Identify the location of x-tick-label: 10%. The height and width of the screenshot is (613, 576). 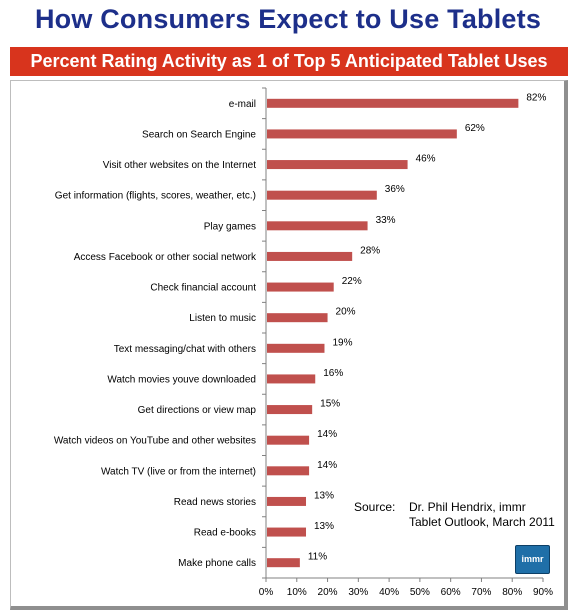
(297, 592).